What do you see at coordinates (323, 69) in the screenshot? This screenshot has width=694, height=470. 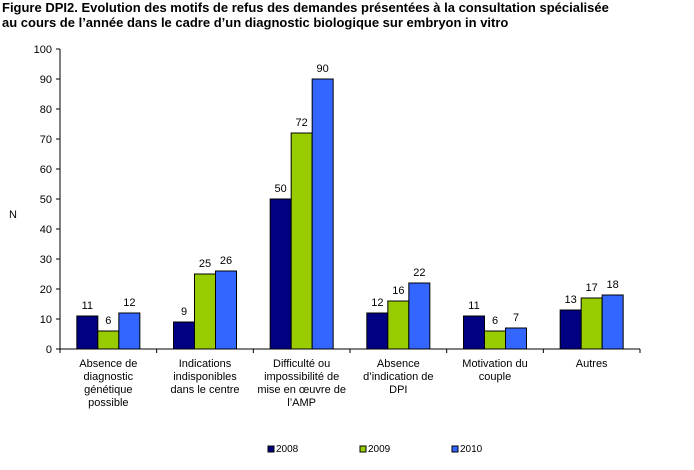 I see `data-label-2010-2: 90` at bounding box center [323, 69].